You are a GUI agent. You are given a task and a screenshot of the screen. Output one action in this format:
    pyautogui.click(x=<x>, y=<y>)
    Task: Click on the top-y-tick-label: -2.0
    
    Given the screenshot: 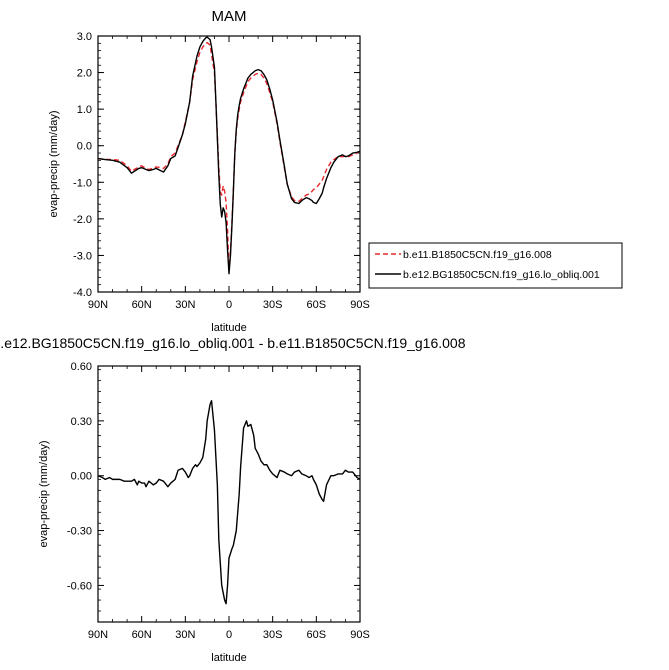 What is the action you would take?
    pyautogui.click(x=82, y=220)
    